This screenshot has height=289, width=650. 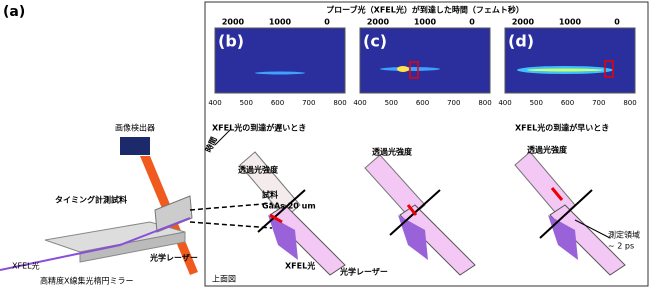 I want to click on xfel-beam, so click(x=95, y=244).